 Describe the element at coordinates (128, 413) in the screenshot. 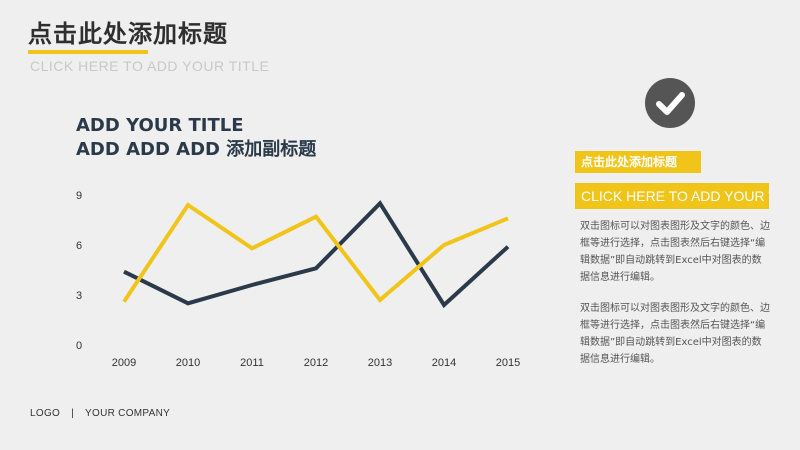

I see `footer-company: YOUR COMPANY` at that location.